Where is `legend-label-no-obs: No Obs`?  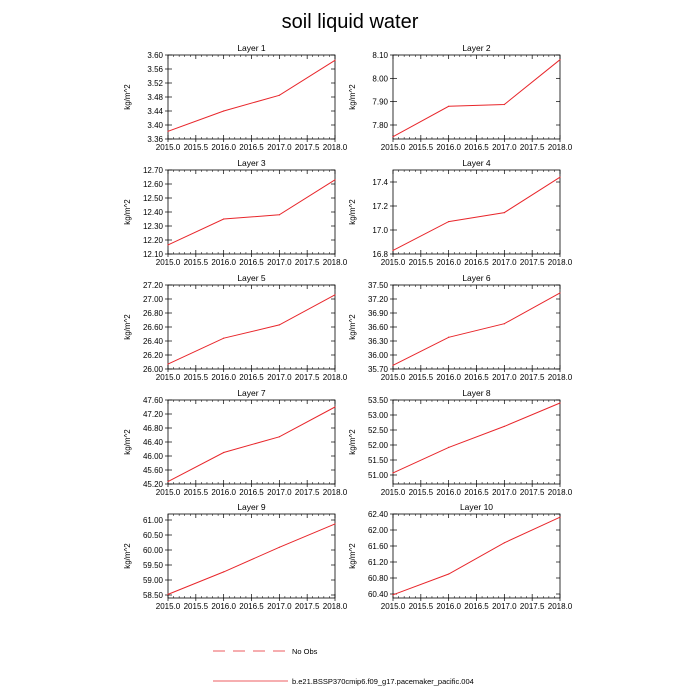
legend-label-no-obs: No Obs is located at coordinates (305, 651).